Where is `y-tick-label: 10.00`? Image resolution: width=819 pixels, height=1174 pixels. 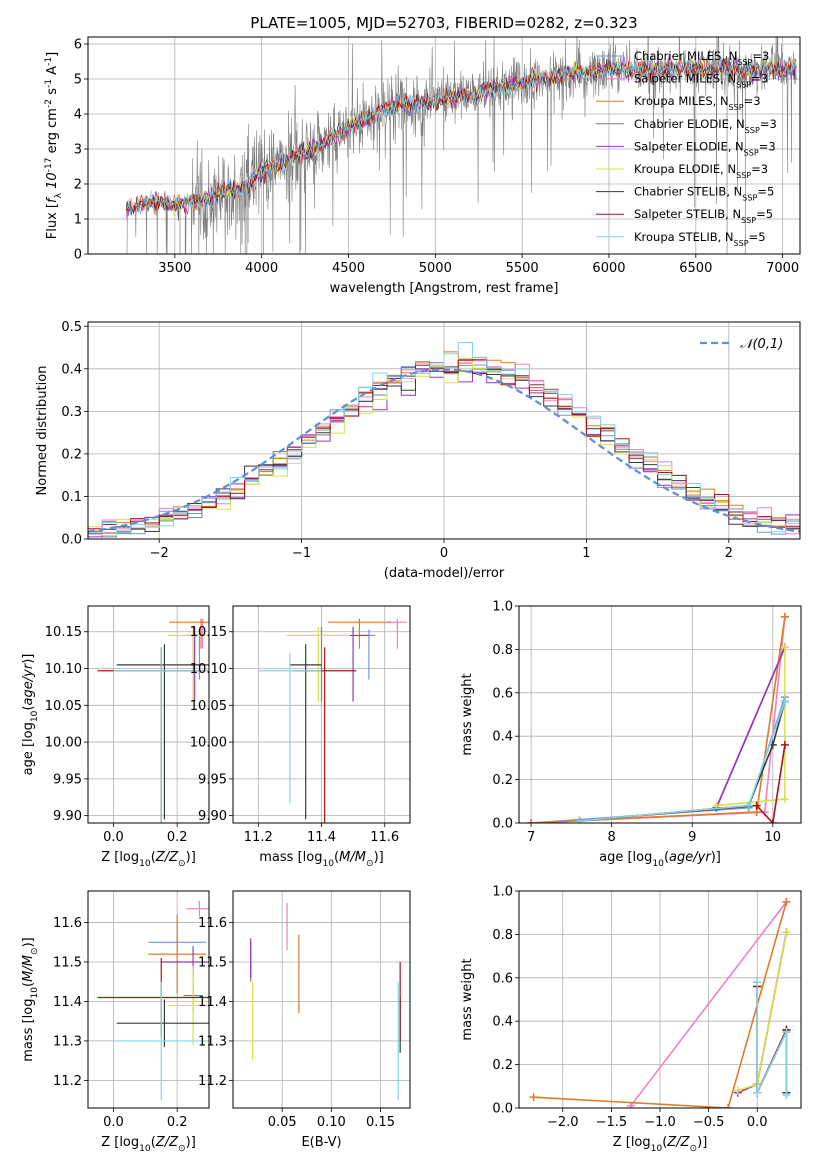 y-tick-label: 10.00 is located at coordinates (63, 743).